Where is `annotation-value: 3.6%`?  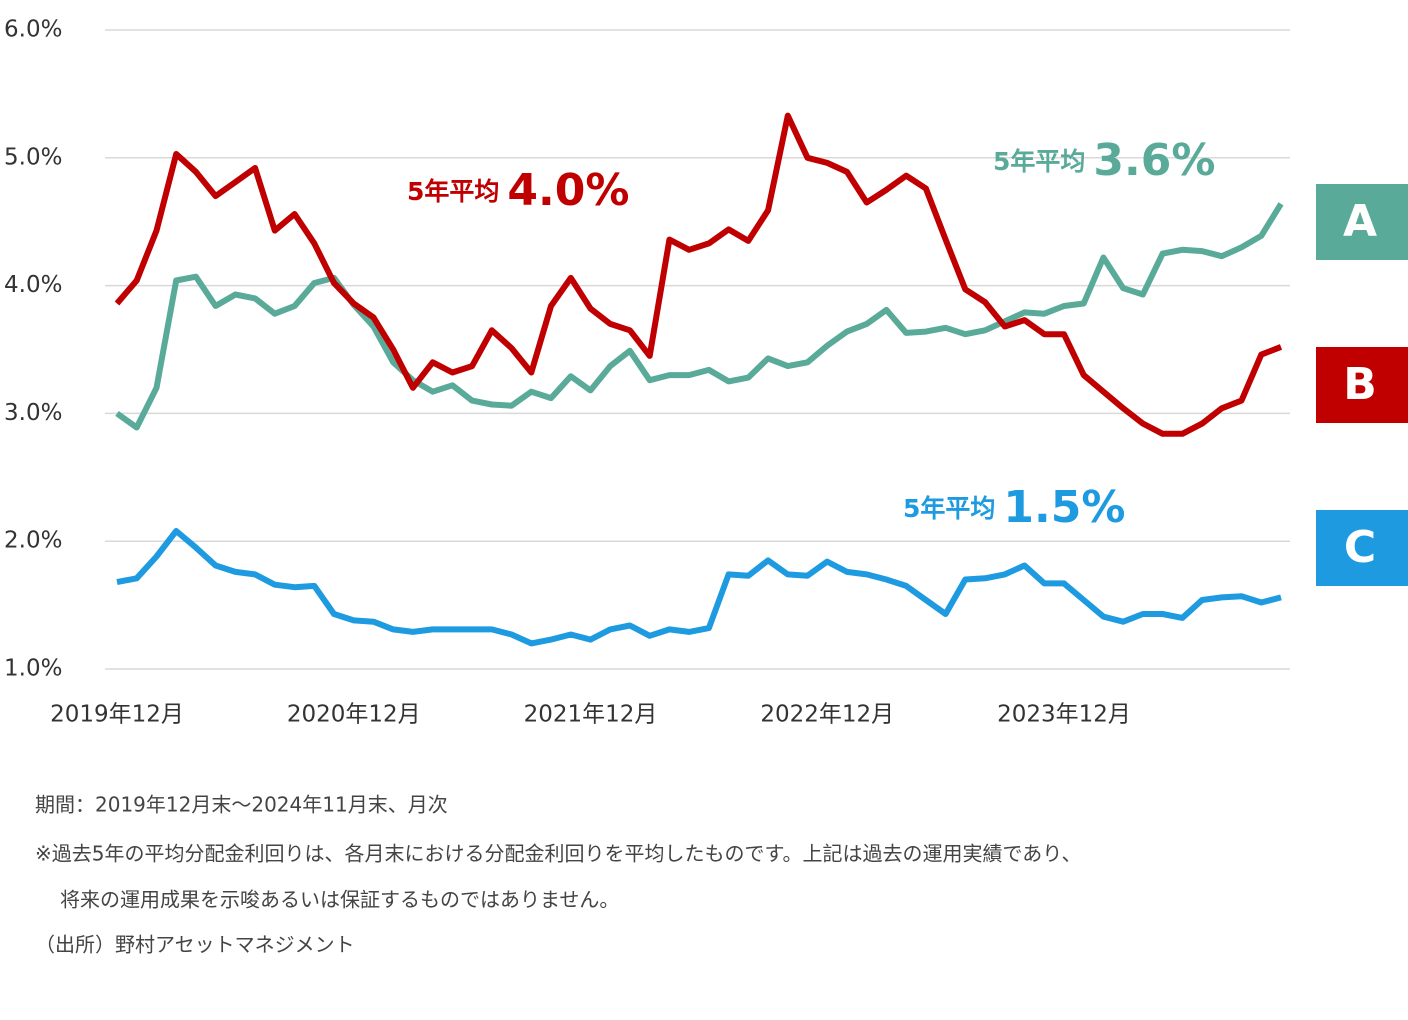 annotation-value: 3.6% is located at coordinates (1154, 160).